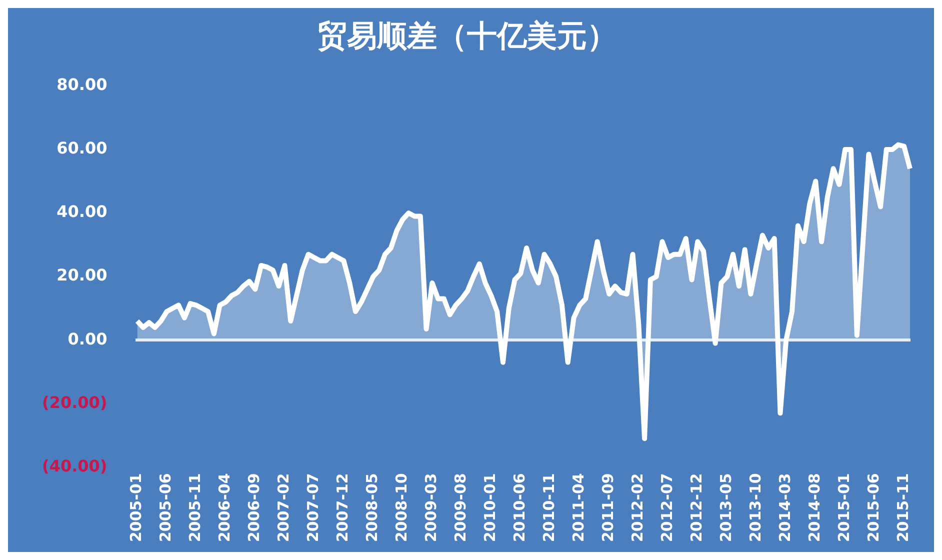 This screenshot has height=560, width=942. What do you see at coordinates (549, 507) in the screenshot?
I see `x-tick-label: 2010-11` at bounding box center [549, 507].